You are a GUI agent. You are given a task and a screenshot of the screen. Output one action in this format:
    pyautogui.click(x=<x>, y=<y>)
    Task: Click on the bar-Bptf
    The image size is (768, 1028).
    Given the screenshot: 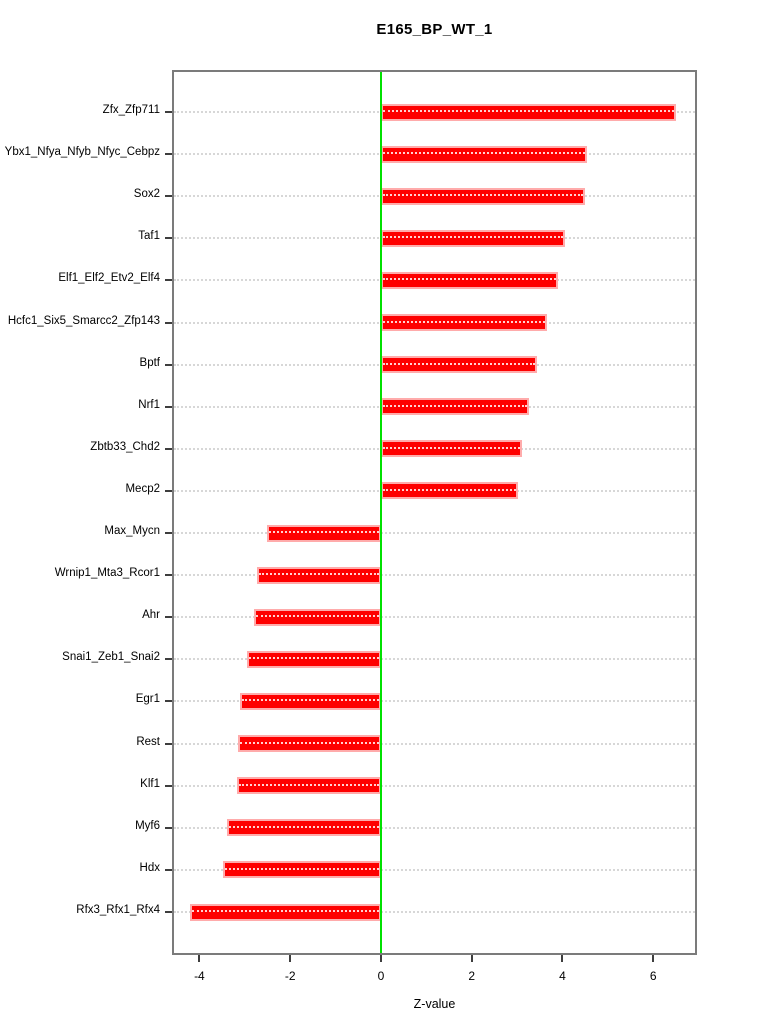 What is the action you would take?
    pyautogui.click(x=458, y=365)
    